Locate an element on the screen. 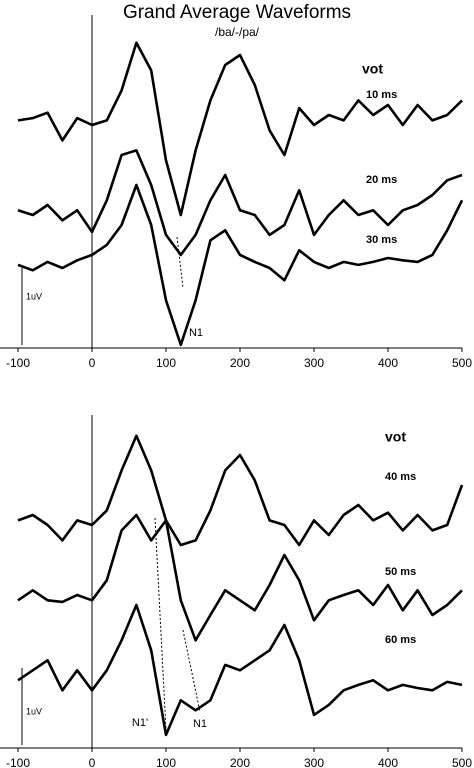 The height and width of the screenshot is (768, 474). series-label: 40 ms is located at coordinates (400, 477).